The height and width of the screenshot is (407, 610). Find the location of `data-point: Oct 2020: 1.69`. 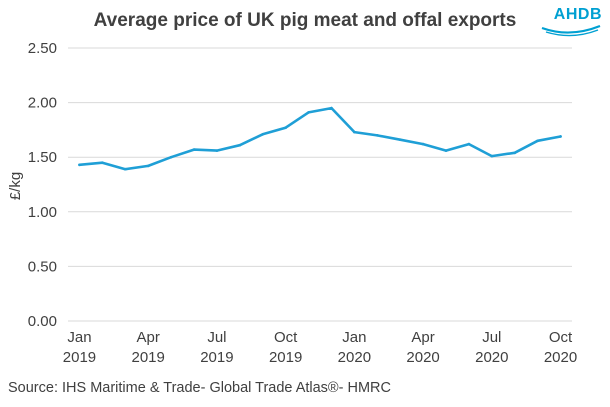

data-point: Oct 2020: 1.69 is located at coordinates (560, 136).